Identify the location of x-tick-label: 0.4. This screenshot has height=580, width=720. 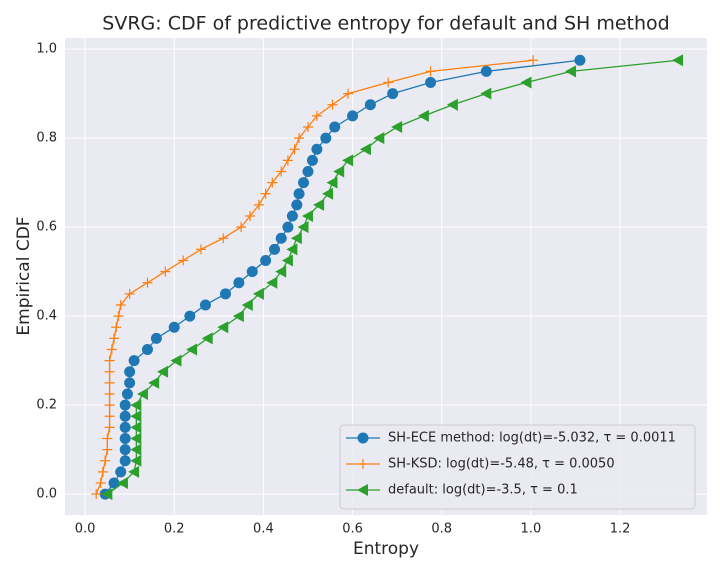
(263, 529).